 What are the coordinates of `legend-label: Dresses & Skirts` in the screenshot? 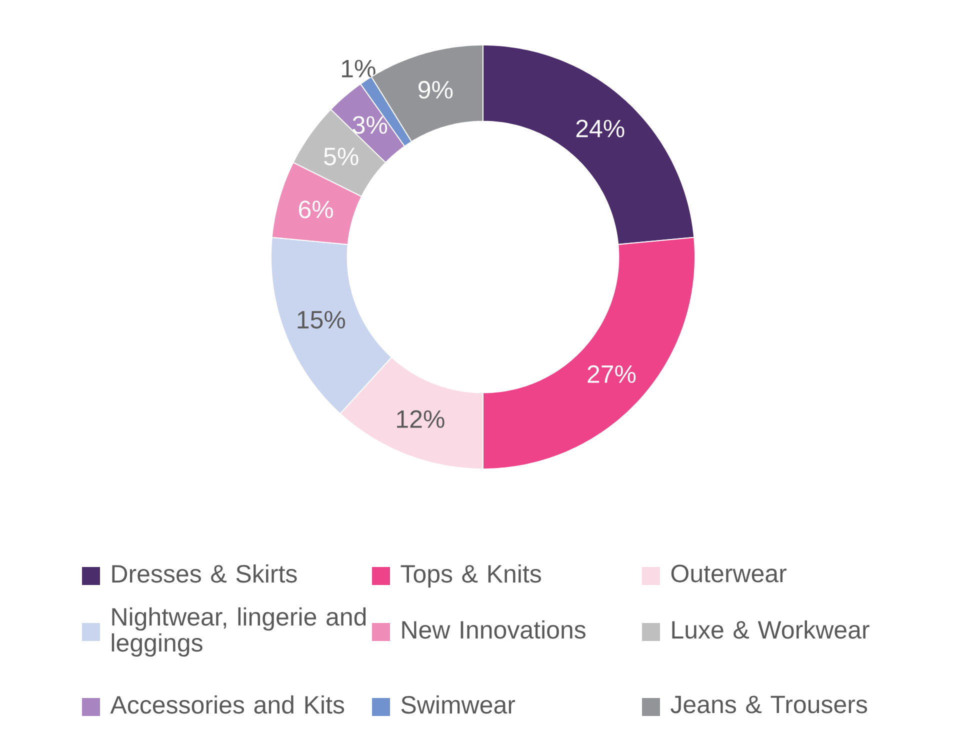 It's located at (204, 573).